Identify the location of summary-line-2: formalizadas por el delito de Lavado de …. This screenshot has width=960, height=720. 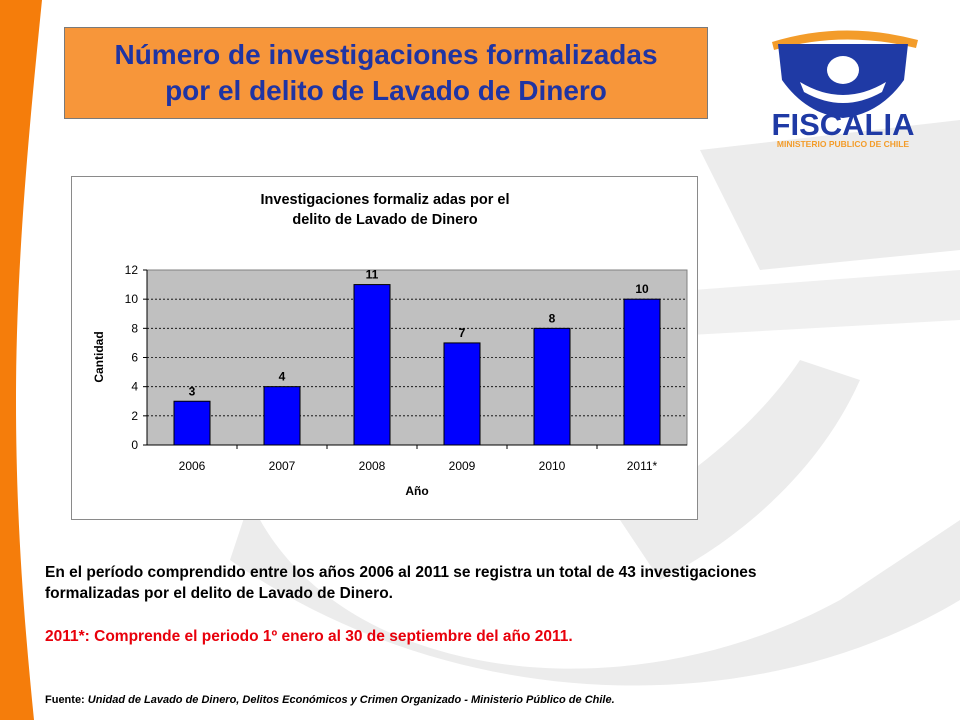
(219, 593).